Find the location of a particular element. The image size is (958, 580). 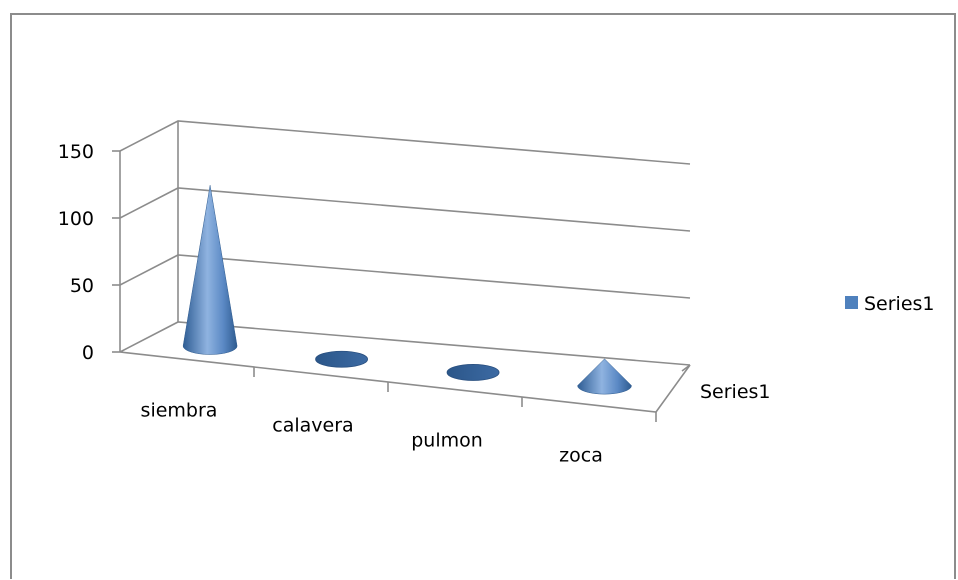

legend: Series1 is located at coordinates (890, 304).